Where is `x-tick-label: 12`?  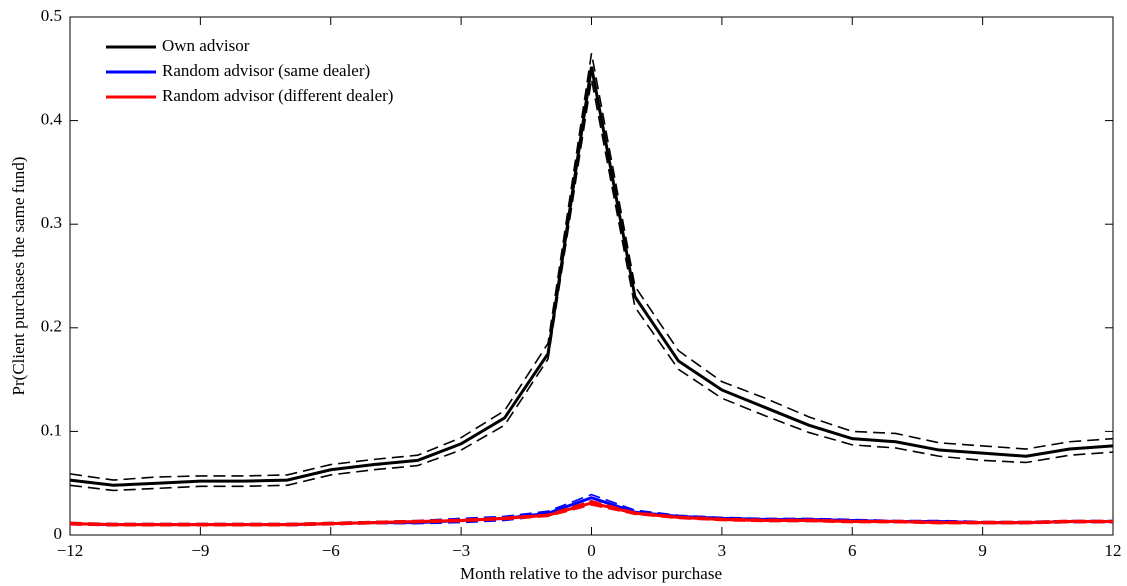 x-tick-label: 12 is located at coordinates (1113, 550).